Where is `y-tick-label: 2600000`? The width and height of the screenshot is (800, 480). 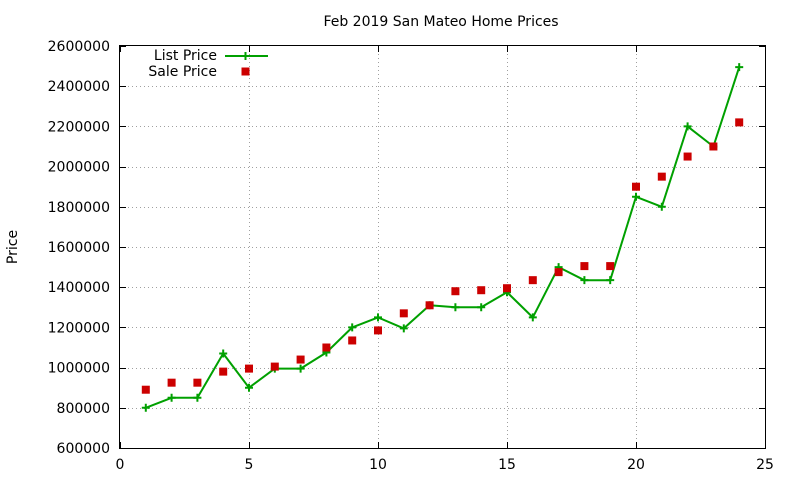 y-tick-label: 2600000 is located at coordinates (79, 47).